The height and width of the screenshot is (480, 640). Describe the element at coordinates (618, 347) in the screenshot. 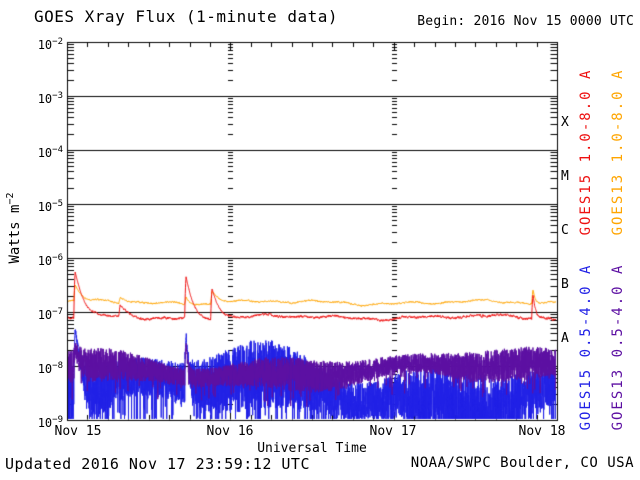

I see `legend-label: GOES13 0.5-4.0 A` at that location.